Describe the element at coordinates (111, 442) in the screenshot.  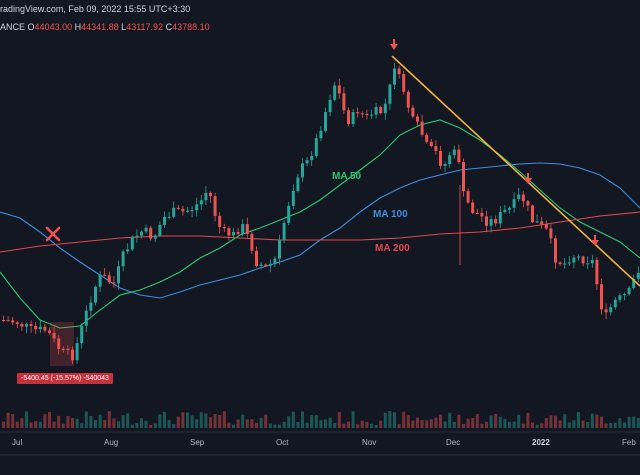
I see `time-axis-tick-label: Aug` at that location.